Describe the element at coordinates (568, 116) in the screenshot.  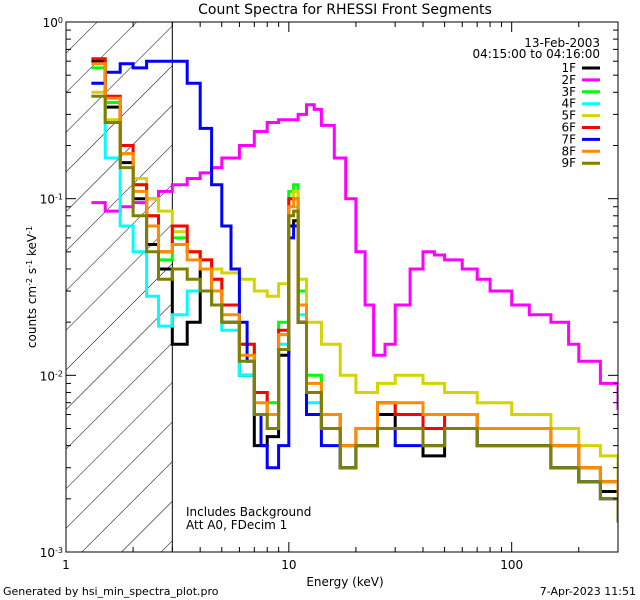
I see `legend-label: 5F` at that location.